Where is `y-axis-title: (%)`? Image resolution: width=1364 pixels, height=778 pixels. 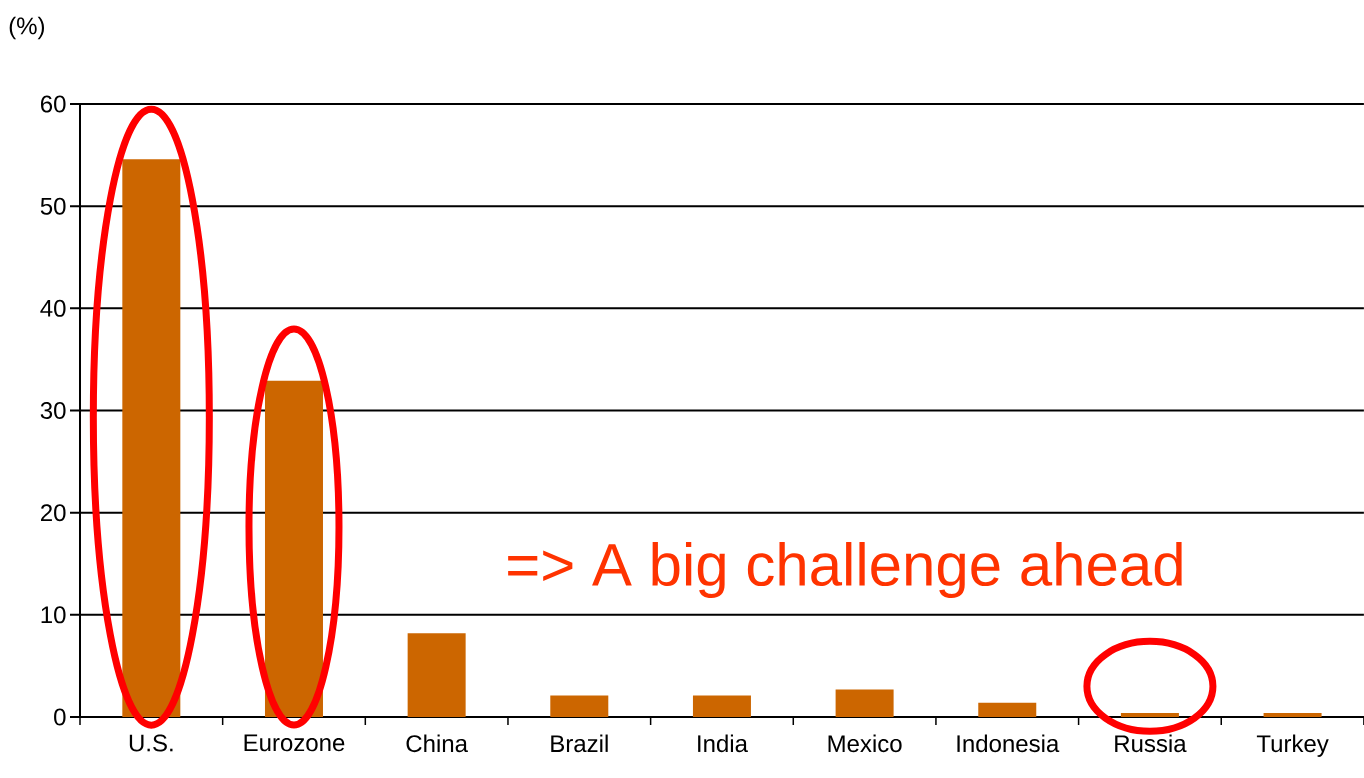
y-axis-title: (%) is located at coordinates (27, 28).